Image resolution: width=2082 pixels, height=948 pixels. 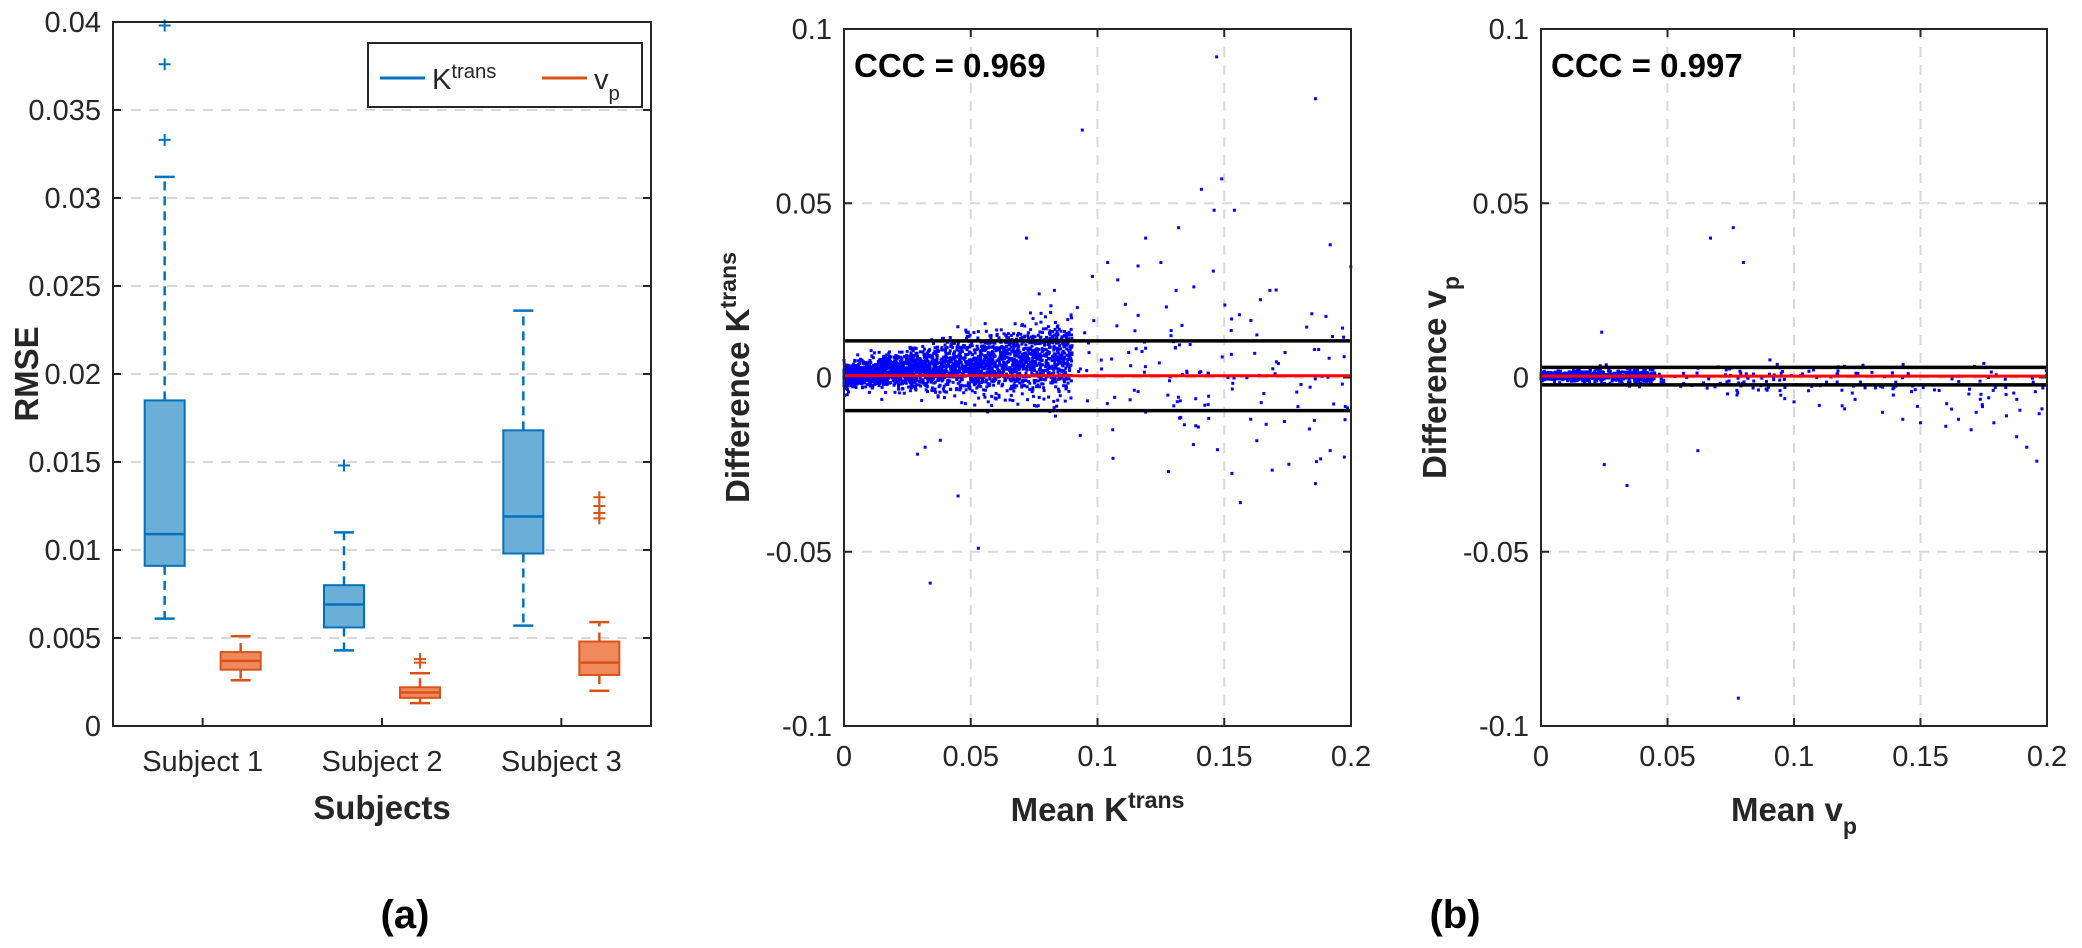 I want to click on y-tick-label: 0.025, so click(x=64, y=287).